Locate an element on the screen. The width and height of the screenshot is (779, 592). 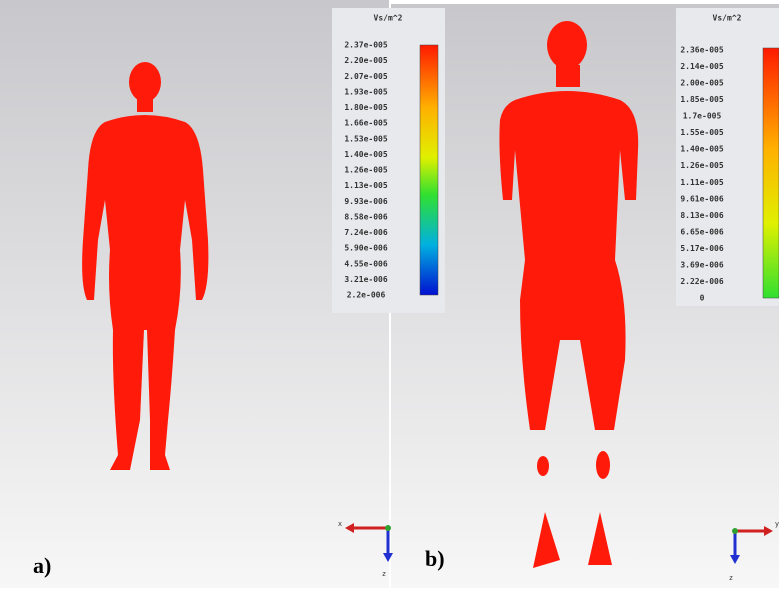
scale-label: 1.7e-005 is located at coordinates (702, 116).